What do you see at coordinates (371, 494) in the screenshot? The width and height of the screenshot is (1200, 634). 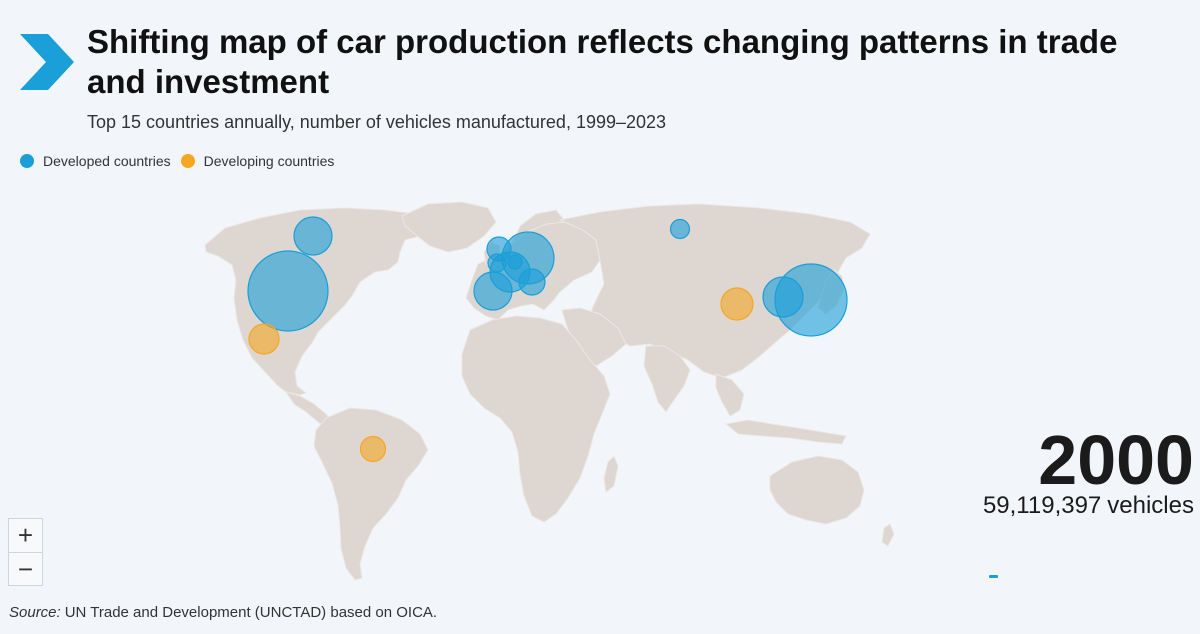 I see `land-south-america` at bounding box center [371, 494].